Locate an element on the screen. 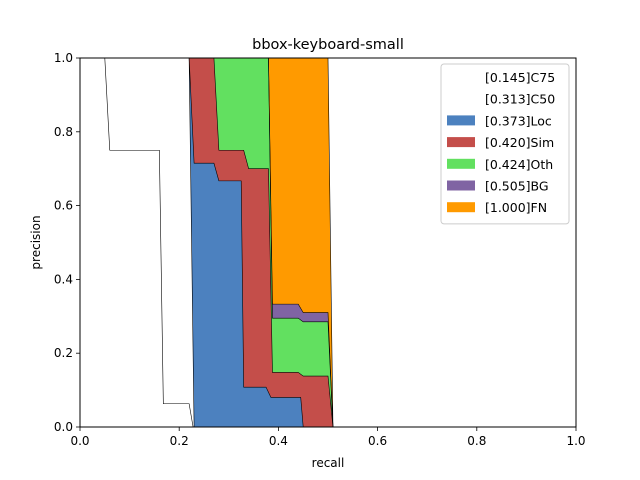 Image resolution: width=640 pixels, height=480 pixels. x-axis-ticks: 0.0 0.2 0.4 0.6 0.8 1.0 is located at coordinates (328, 437).